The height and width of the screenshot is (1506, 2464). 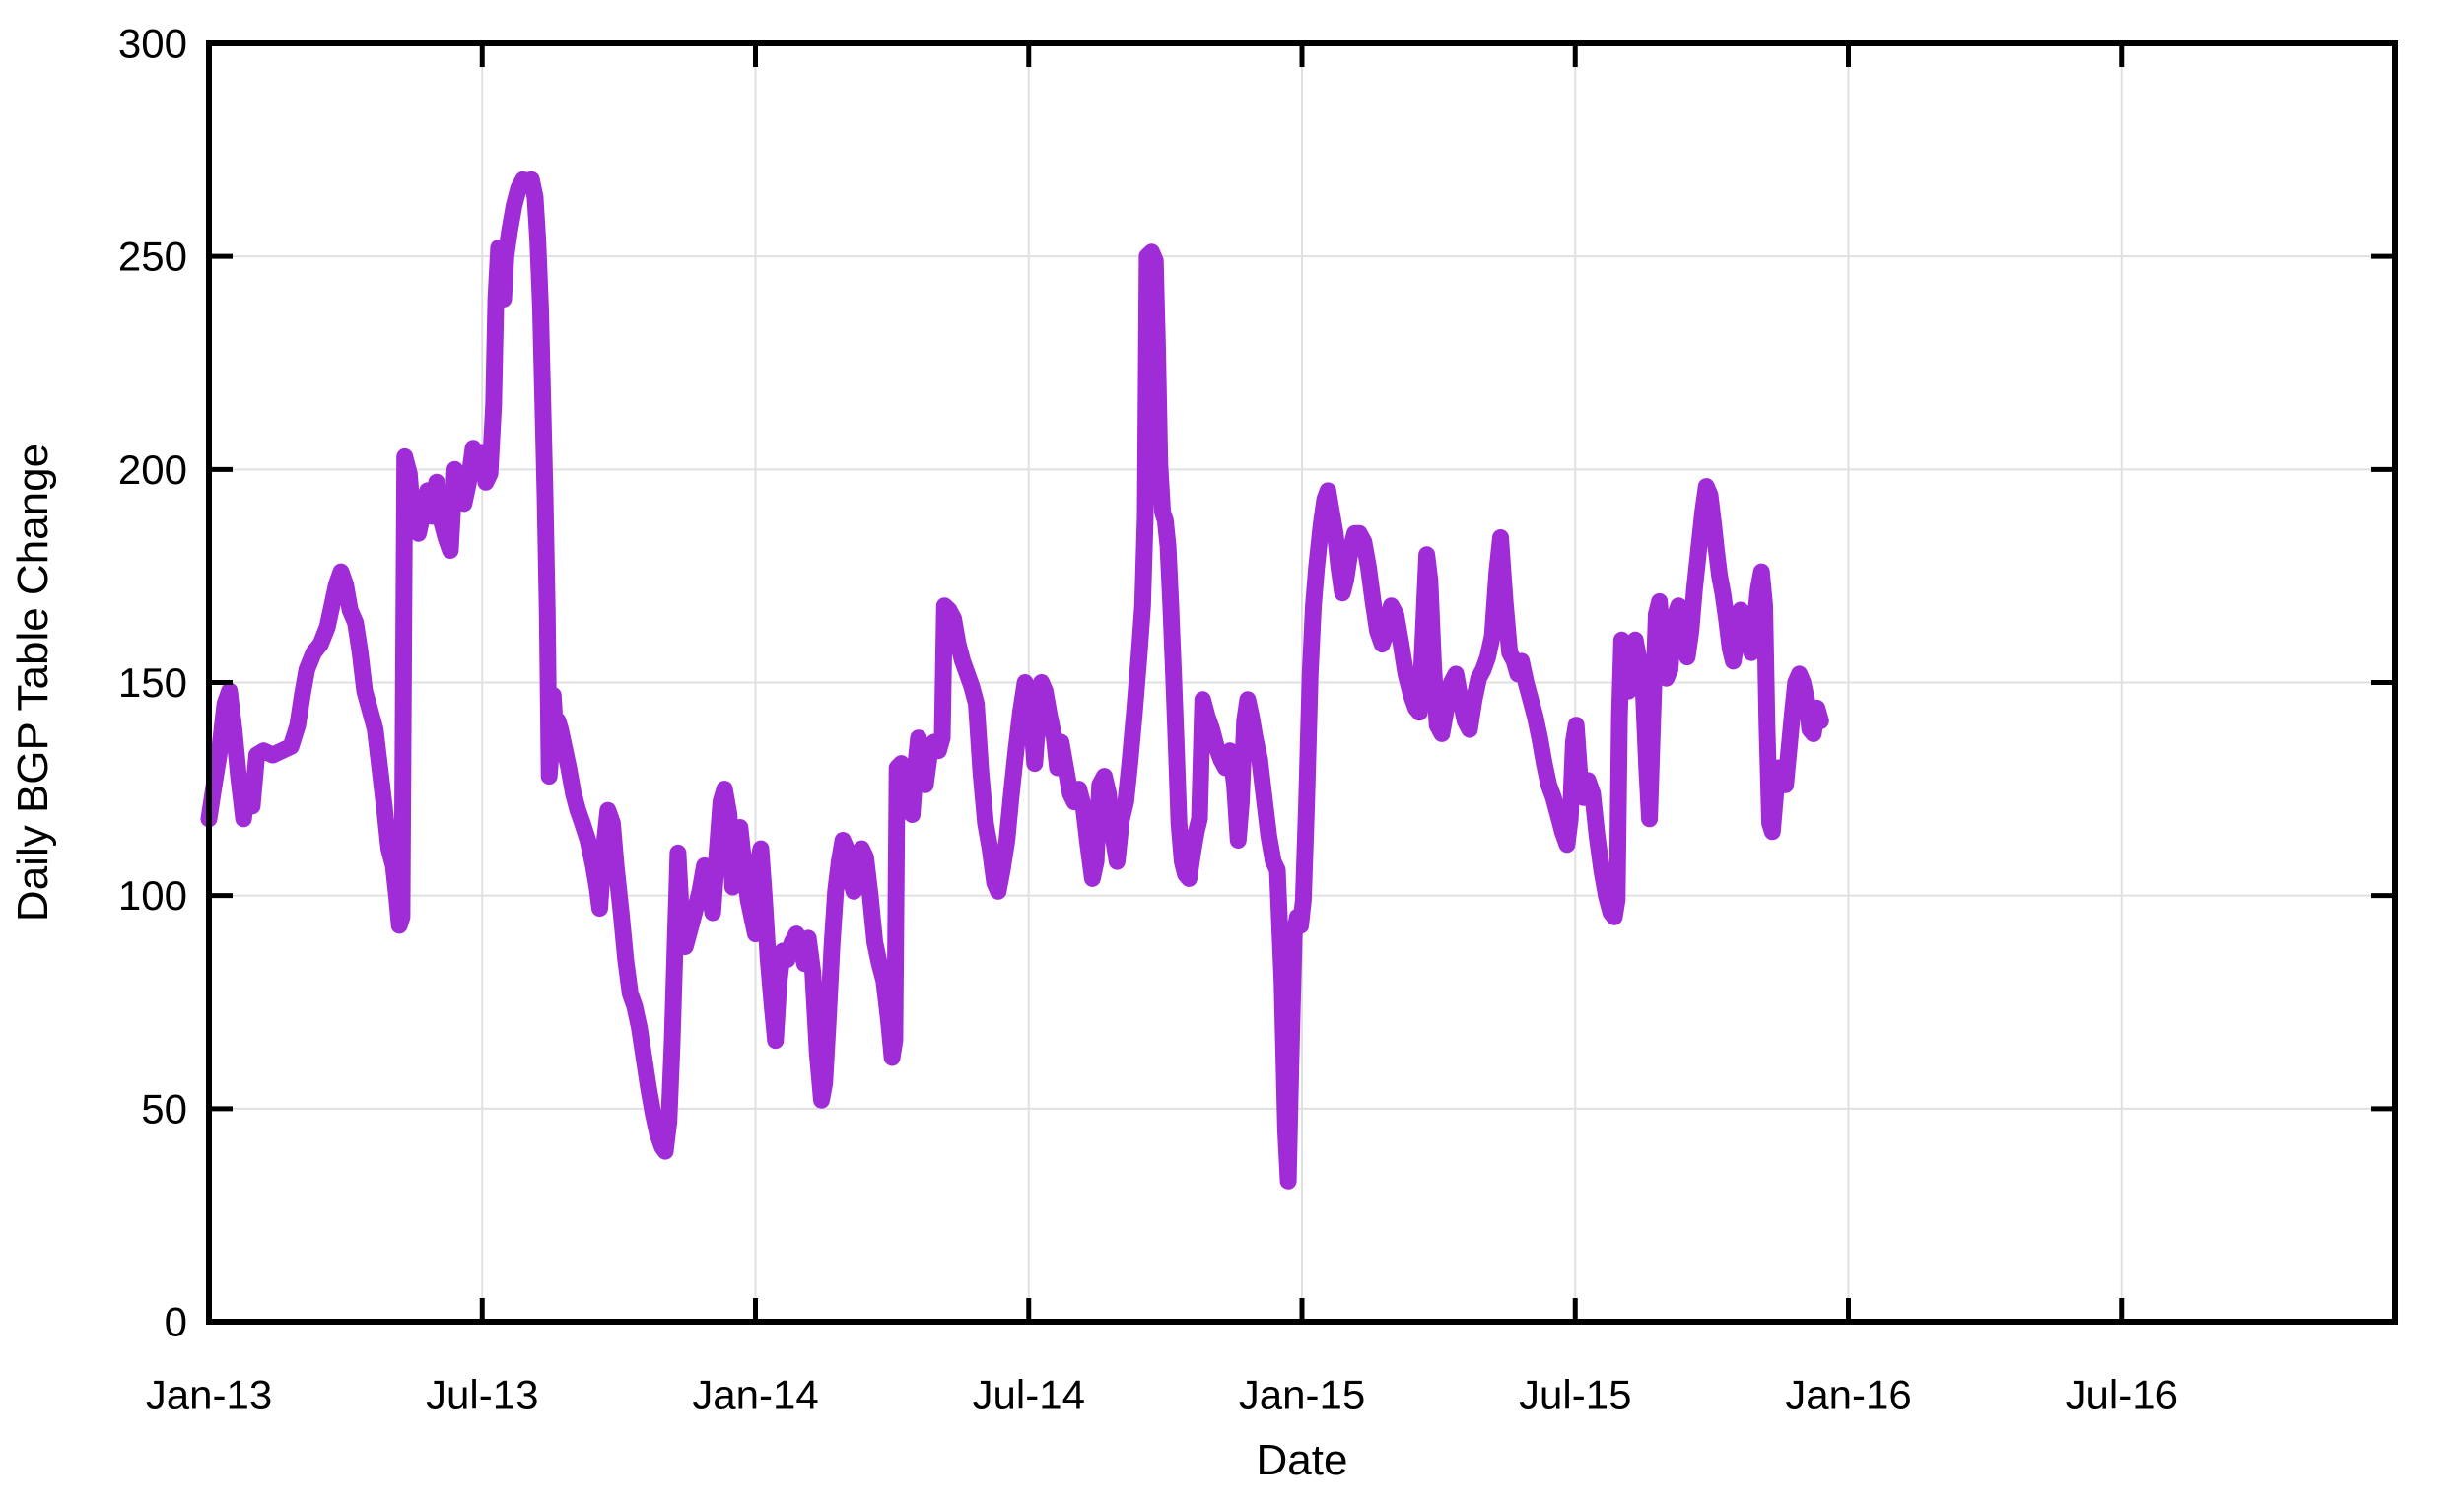 What do you see at coordinates (2122, 1395) in the screenshot?
I see `x-tick-label: Jul-16` at bounding box center [2122, 1395].